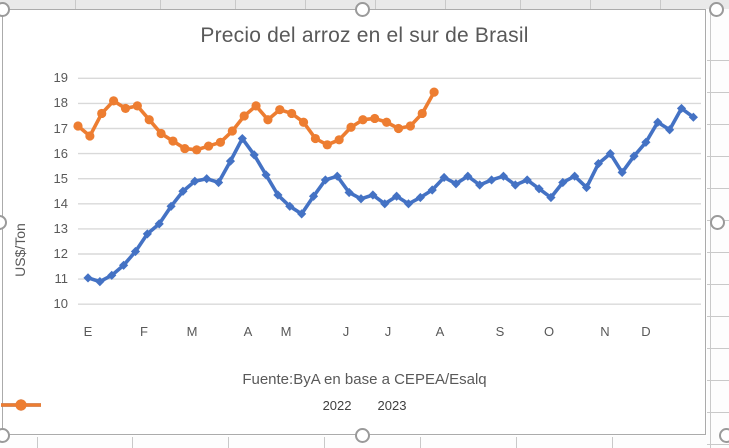 This screenshot has height=448, width=729. I want to click on legend-label: 2022, so click(337, 405).